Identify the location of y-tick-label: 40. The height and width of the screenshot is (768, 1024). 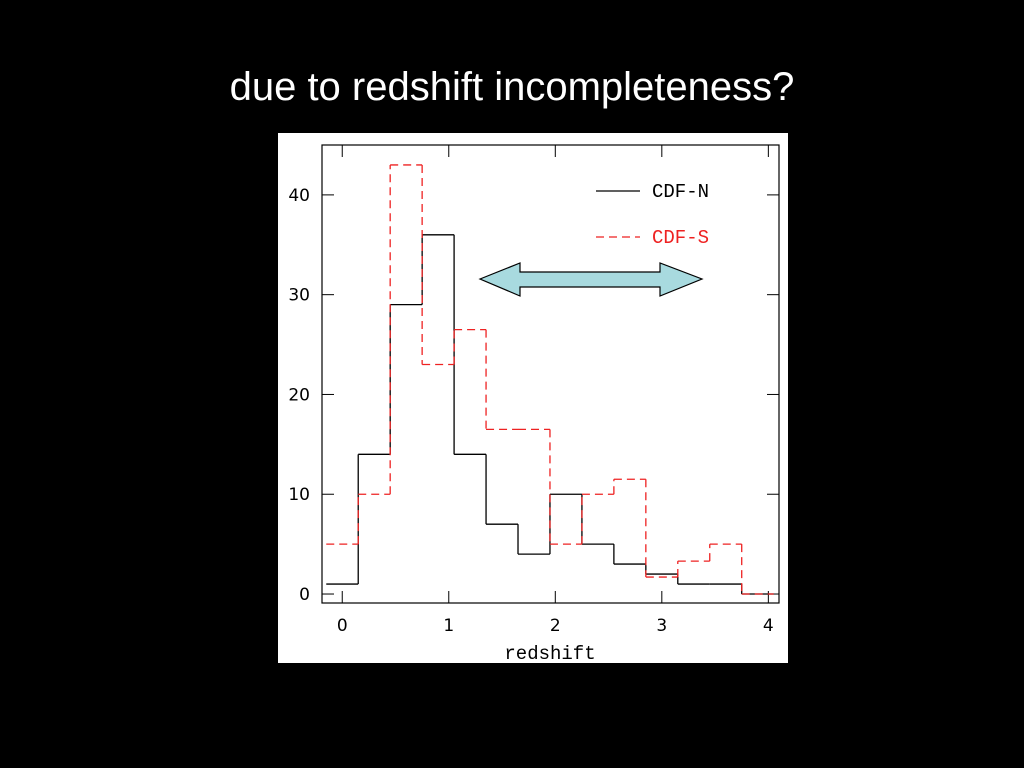
(299, 196).